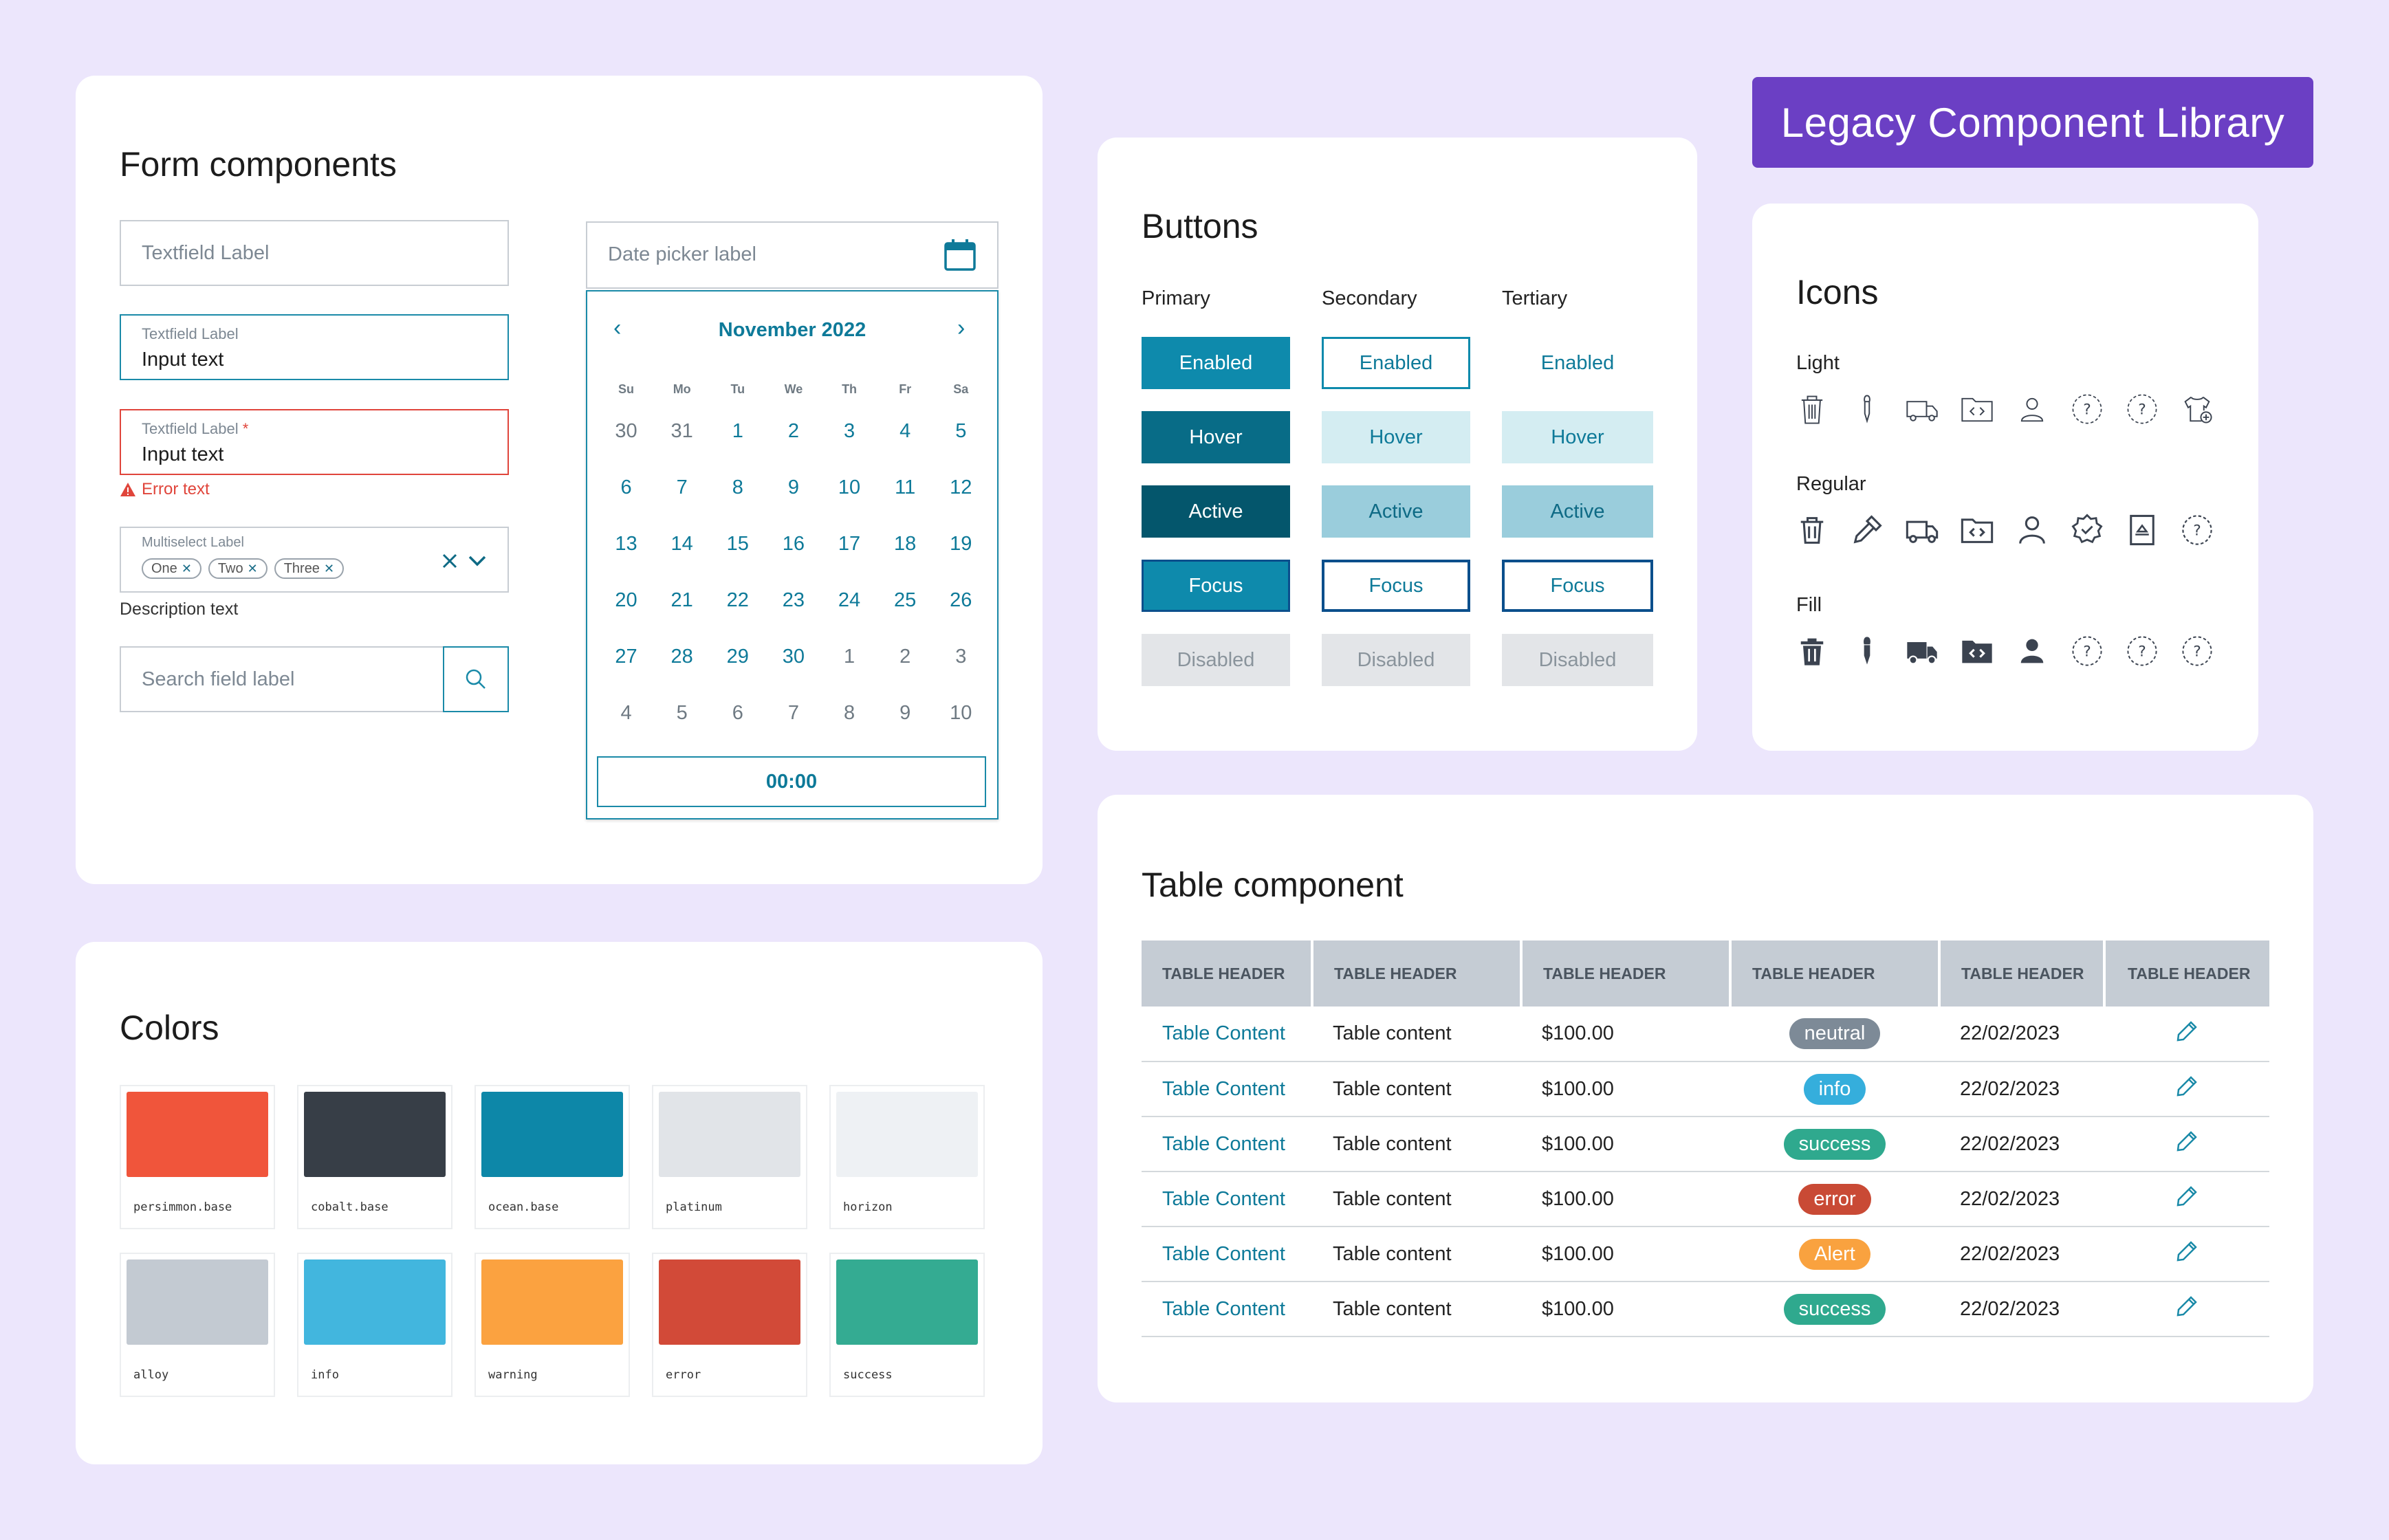  Describe the element at coordinates (1216, 363) in the screenshot. I see `primary-enabled-button: Enabled` at that location.